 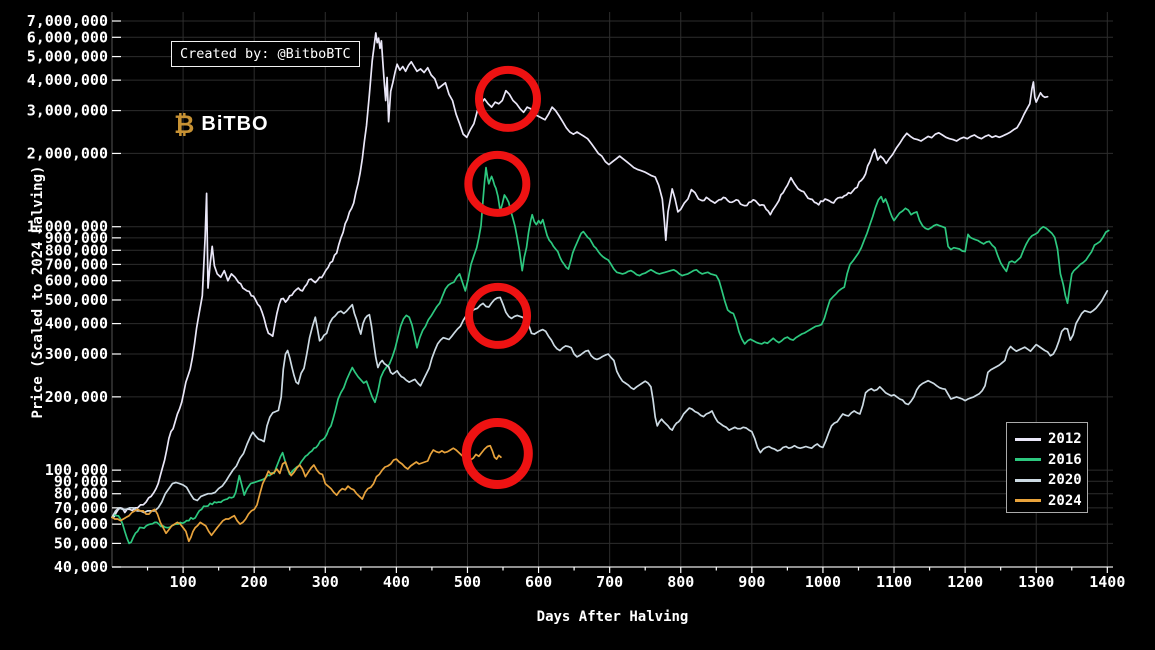 I want to click on x-tick-label: 1400, so click(x=1107, y=582).